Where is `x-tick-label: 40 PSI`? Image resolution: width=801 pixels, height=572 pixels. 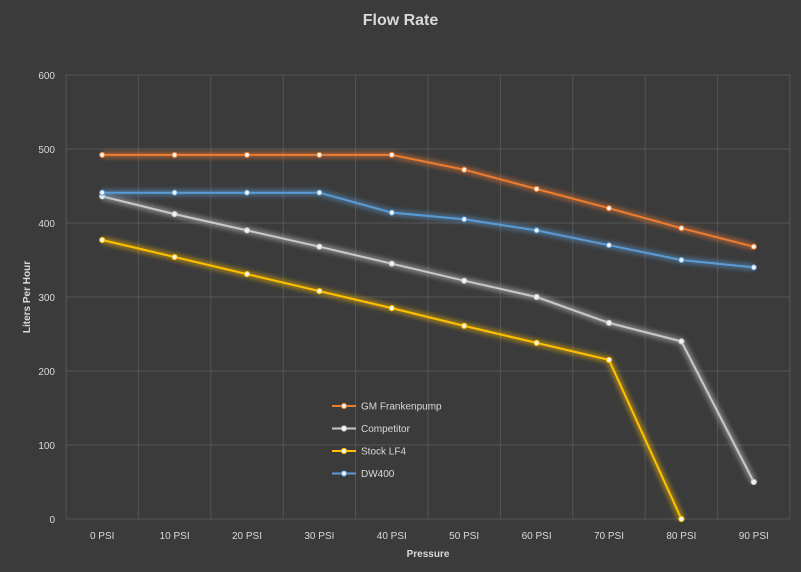 x-tick-label: 40 PSI is located at coordinates (392, 536).